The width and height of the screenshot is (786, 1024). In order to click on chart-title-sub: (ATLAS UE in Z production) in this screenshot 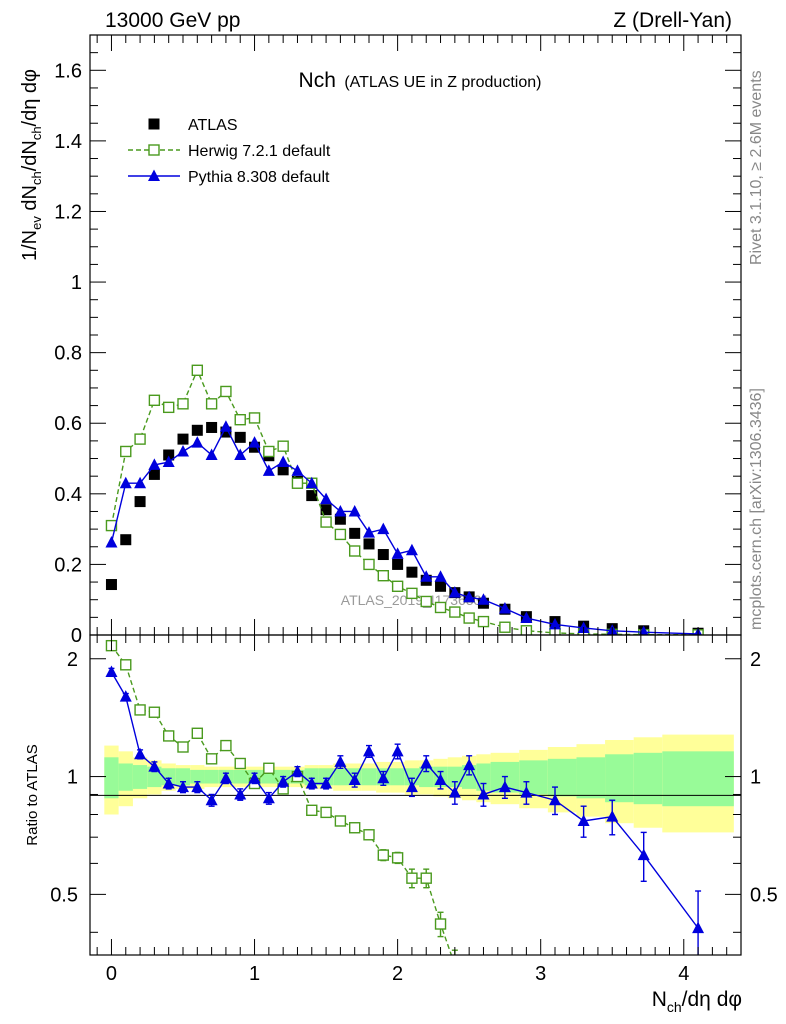, I will do `click(442, 82)`.